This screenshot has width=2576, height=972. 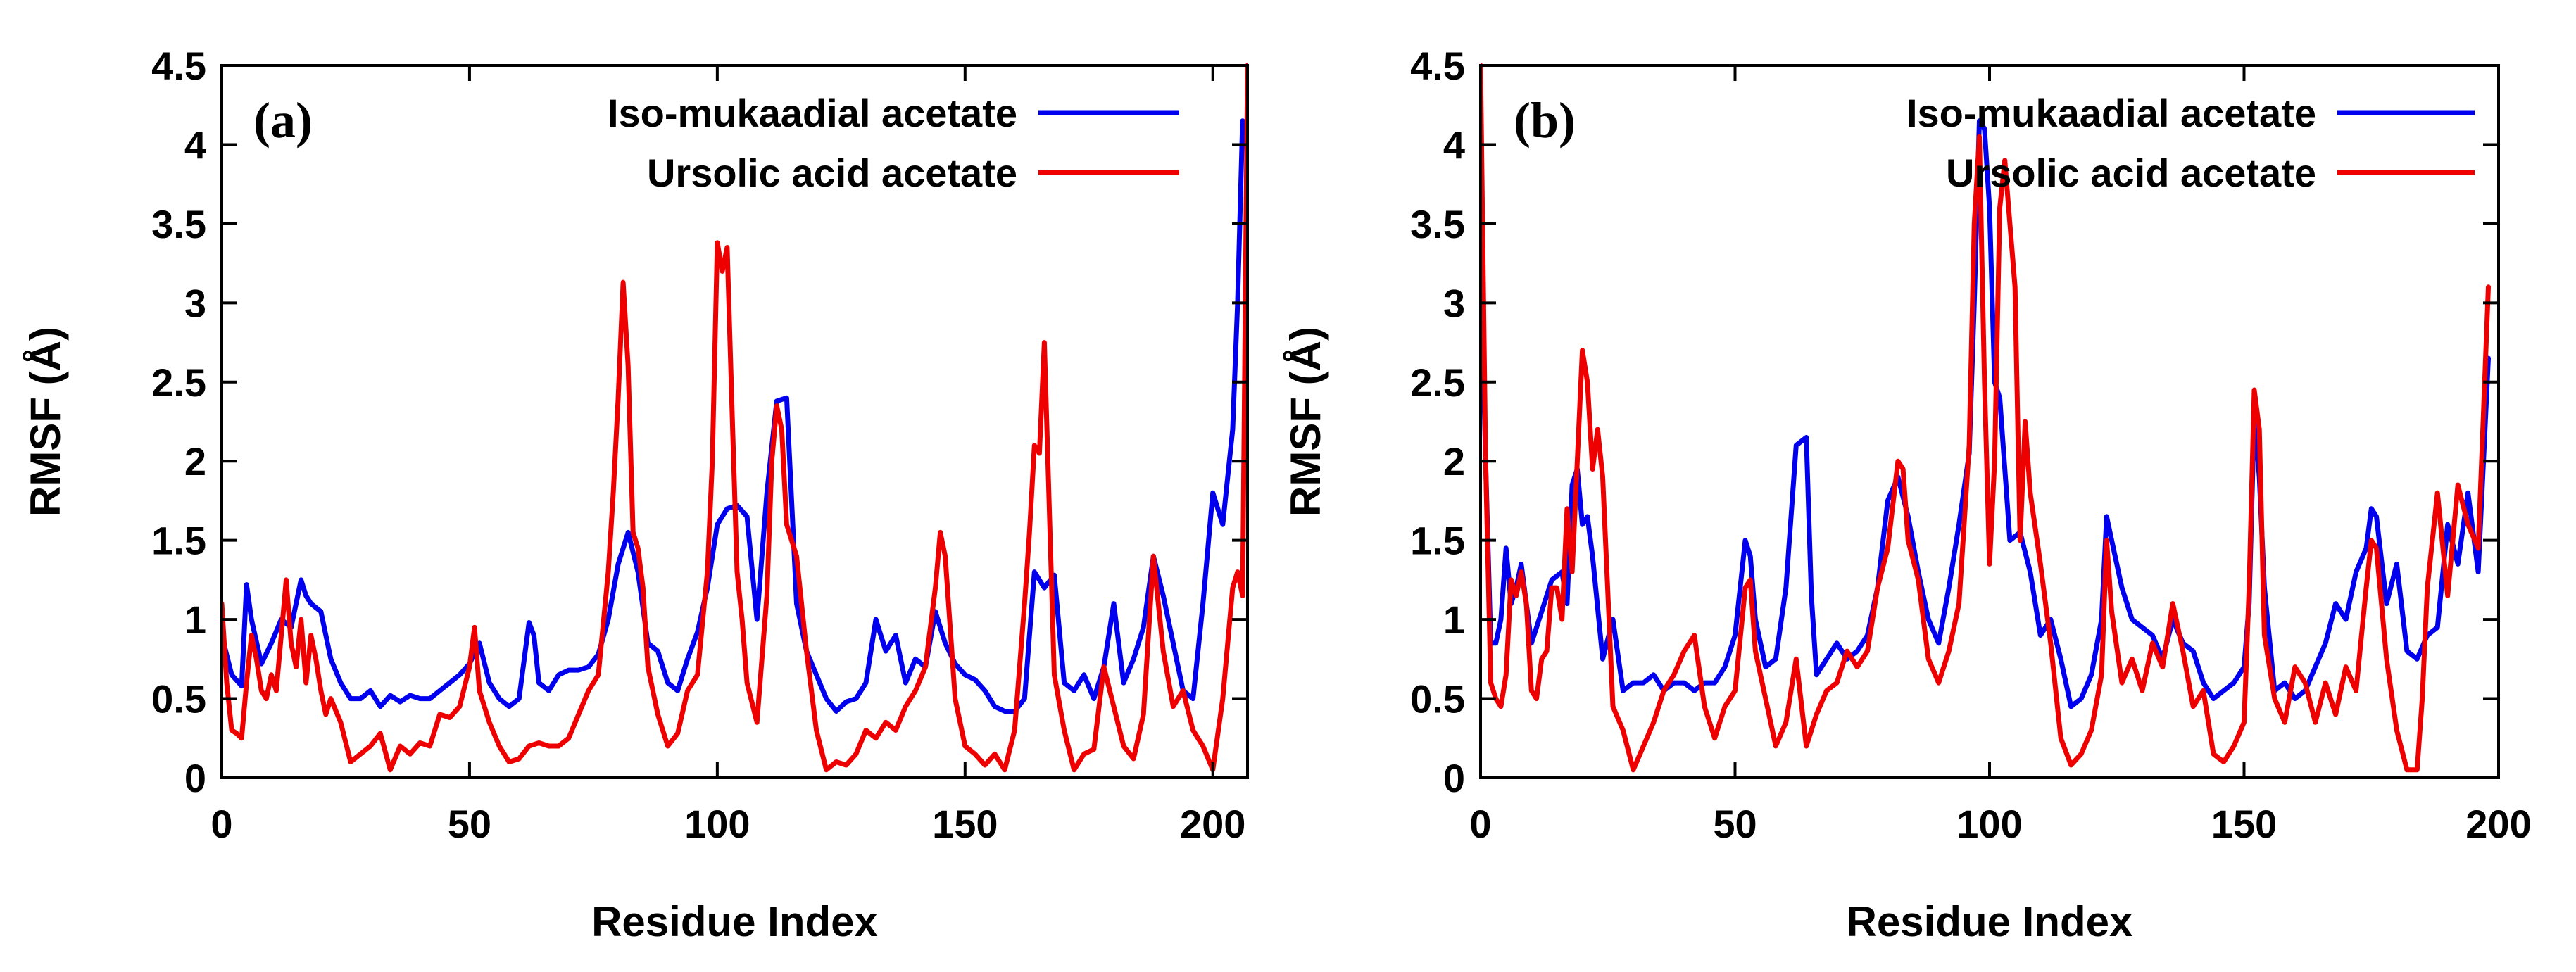 What do you see at coordinates (1545, 120) in the screenshot?
I see `panel-b-panel-label: (b)` at bounding box center [1545, 120].